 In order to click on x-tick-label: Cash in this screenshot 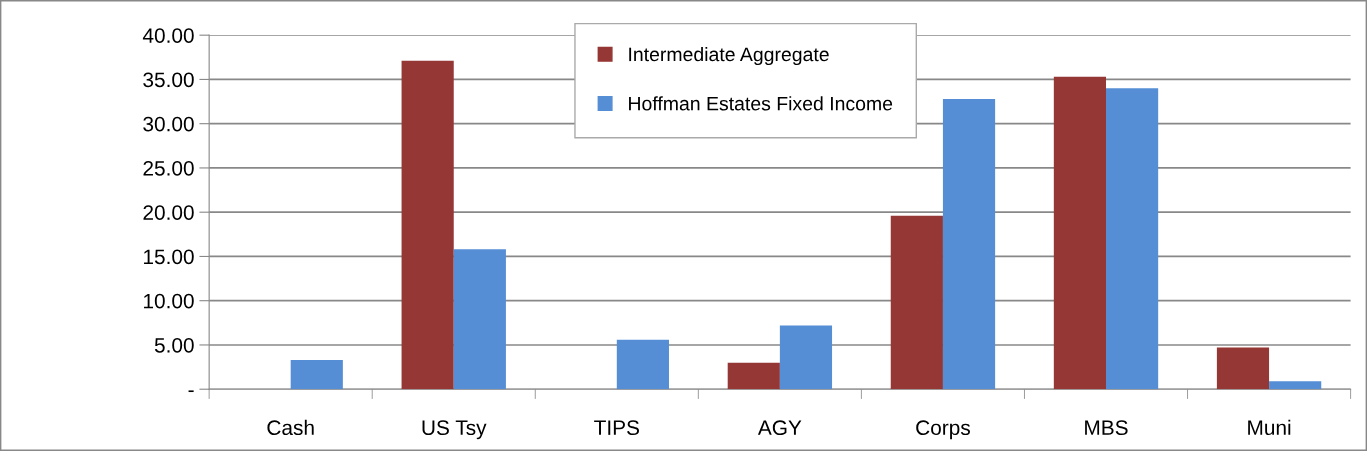, I will do `click(290, 427)`.